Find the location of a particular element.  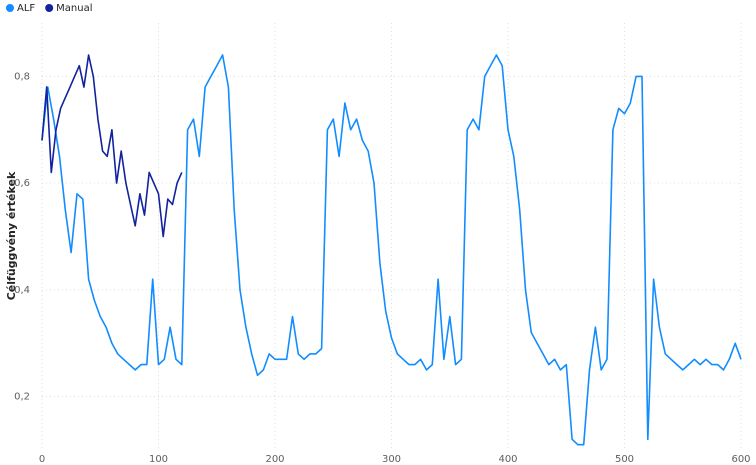

x-tick-label: 300 is located at coordinates (391, 459).